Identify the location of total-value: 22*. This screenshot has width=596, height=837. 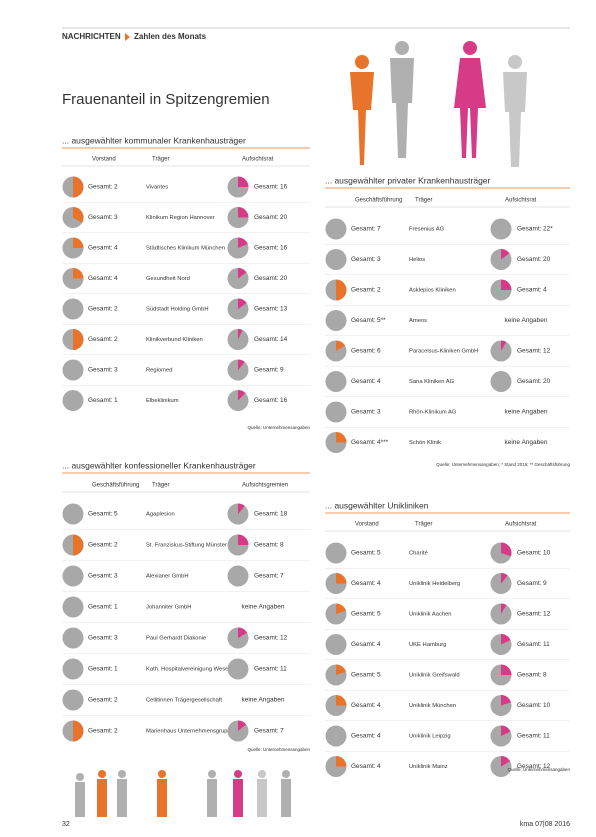
(548, 229).